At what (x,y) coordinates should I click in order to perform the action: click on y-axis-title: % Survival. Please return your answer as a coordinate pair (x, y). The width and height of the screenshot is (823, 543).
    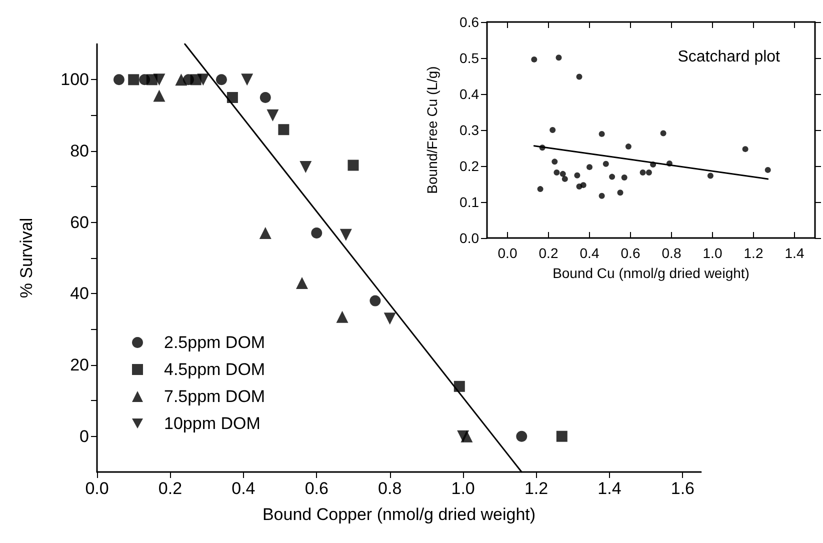
    Looking at the image, I should click on (26, 258).